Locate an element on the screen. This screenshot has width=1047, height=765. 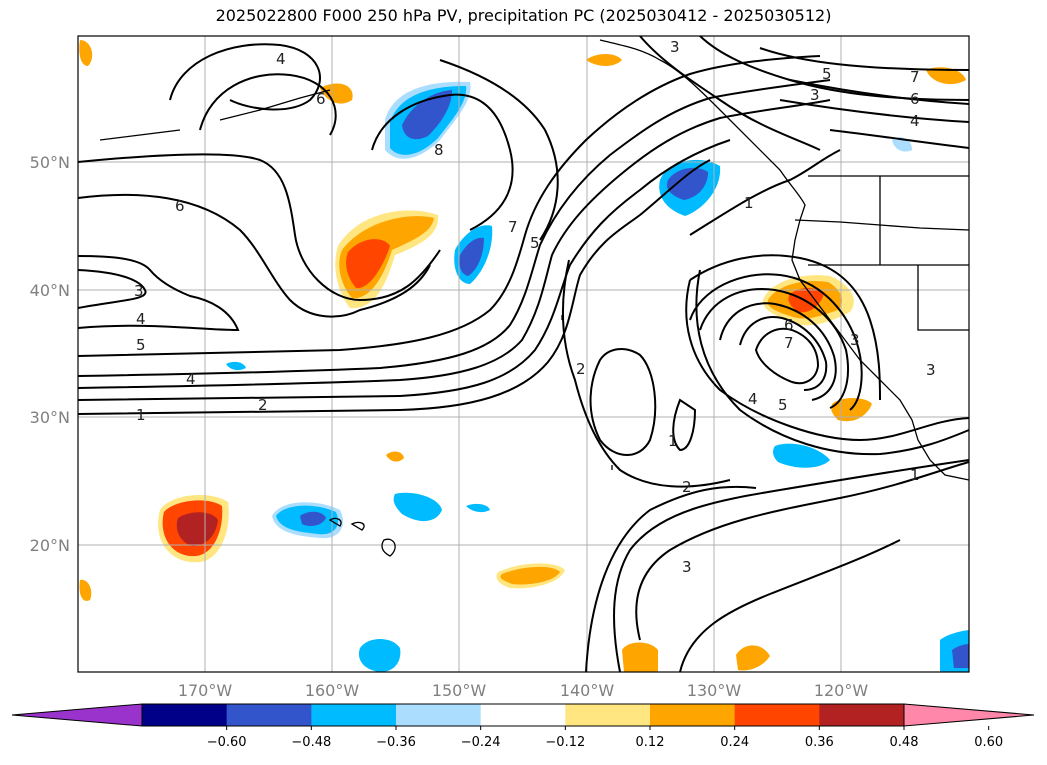
colorbar-tick-label: −0.12 is located at coordinates (565, 742).